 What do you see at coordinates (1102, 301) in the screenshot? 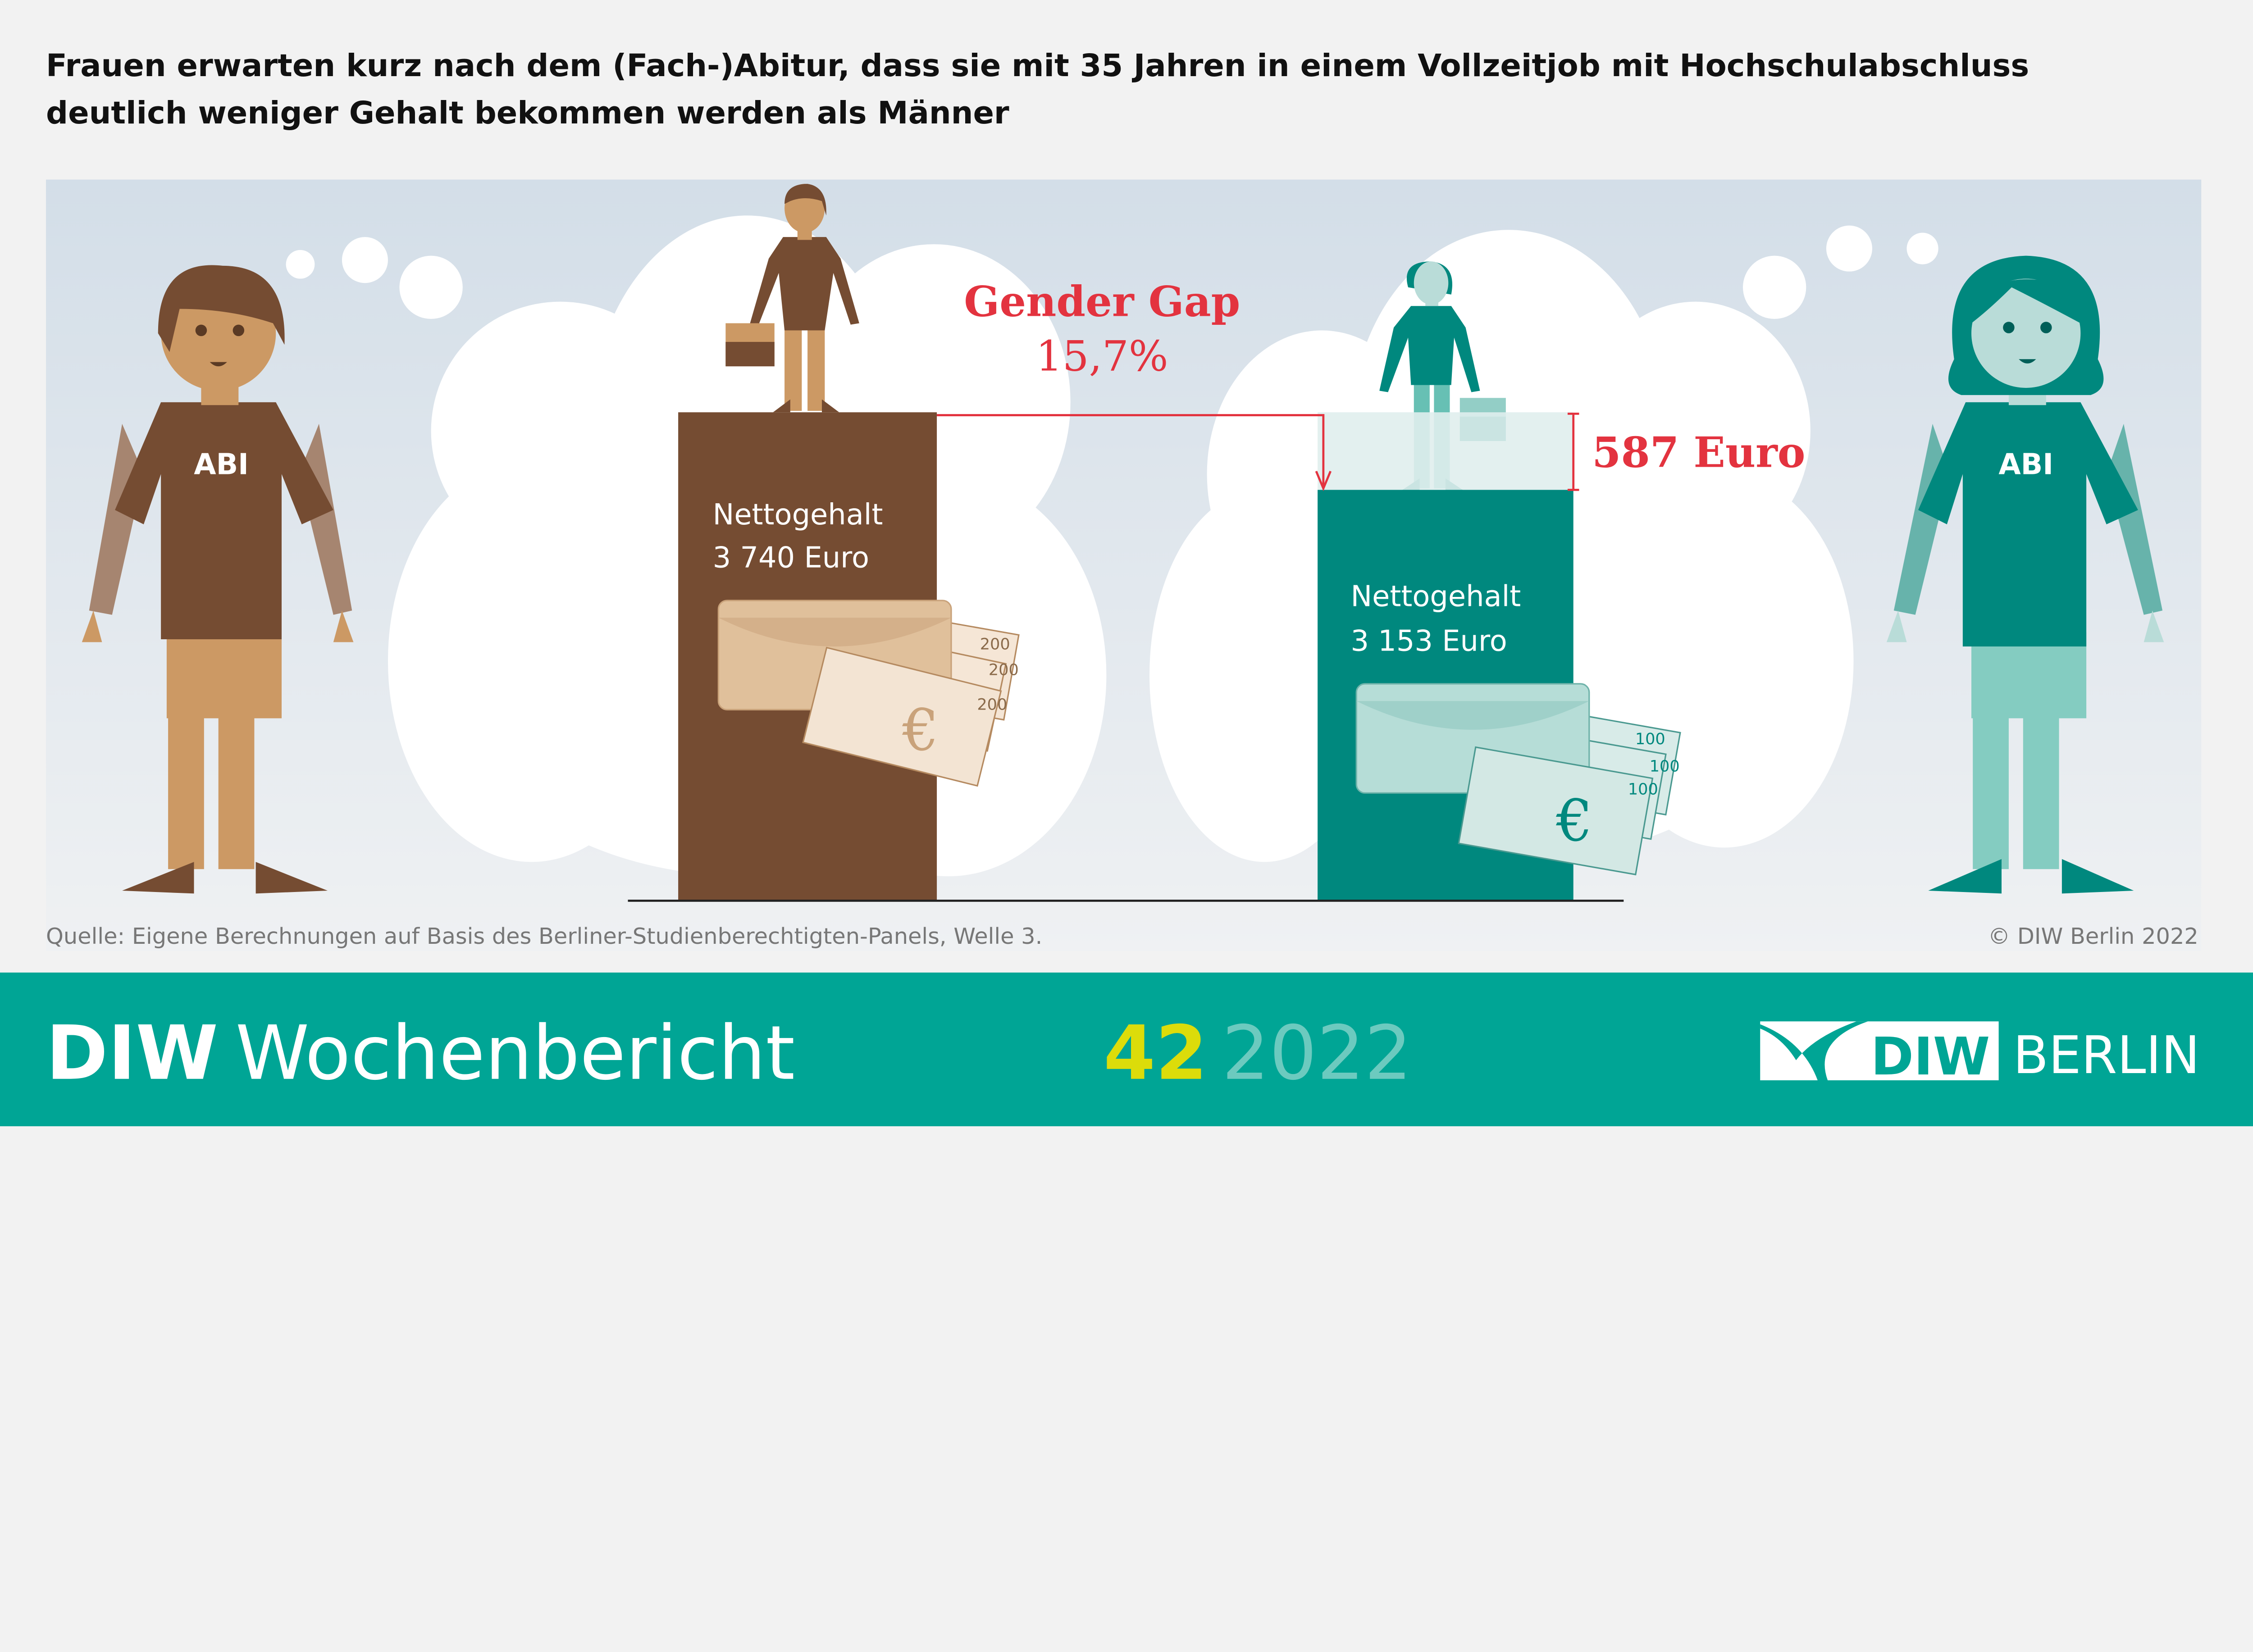
I see `gender-gap-title: Gender Gap` at bounding box center [1102, 301].